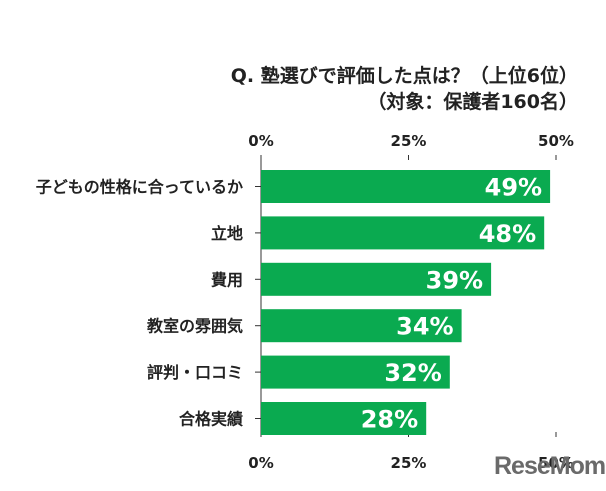  Describe the element at coordinates (211, 419) in the screenshot. I see `category-label: 合格実績` at that location.